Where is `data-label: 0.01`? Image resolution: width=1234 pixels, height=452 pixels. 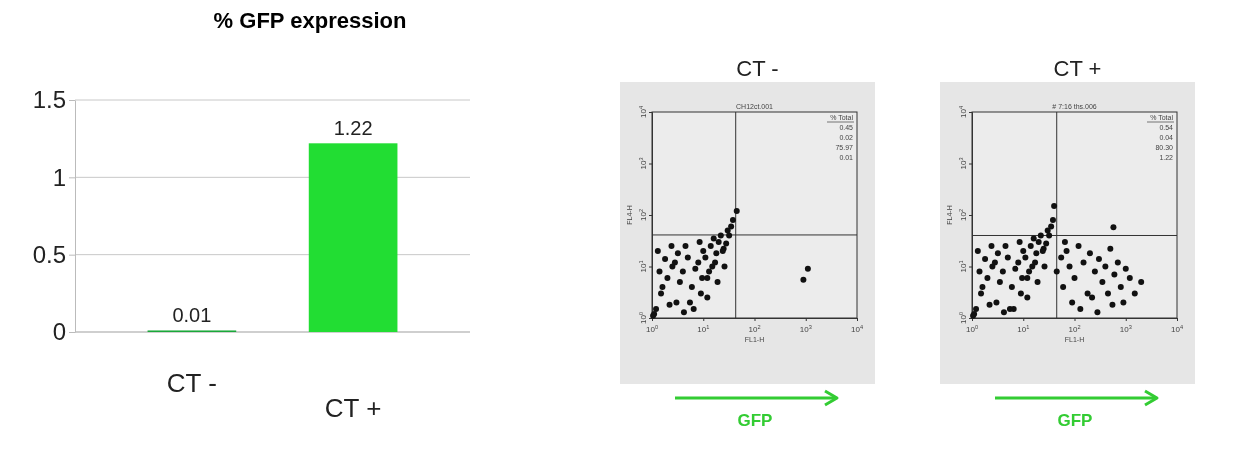
data-label: 0.01 is located at coordinates (192, 315).